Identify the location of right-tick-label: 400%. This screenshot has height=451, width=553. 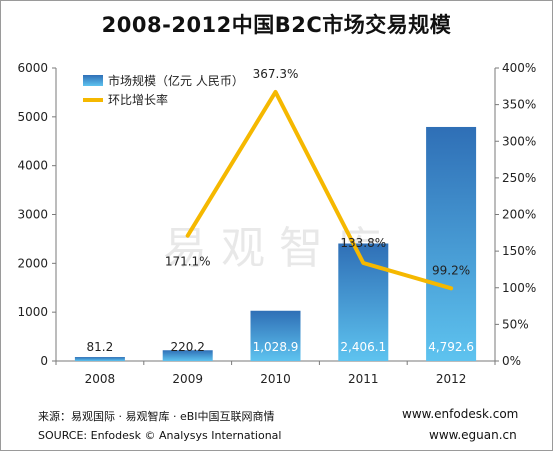
(519, 68).